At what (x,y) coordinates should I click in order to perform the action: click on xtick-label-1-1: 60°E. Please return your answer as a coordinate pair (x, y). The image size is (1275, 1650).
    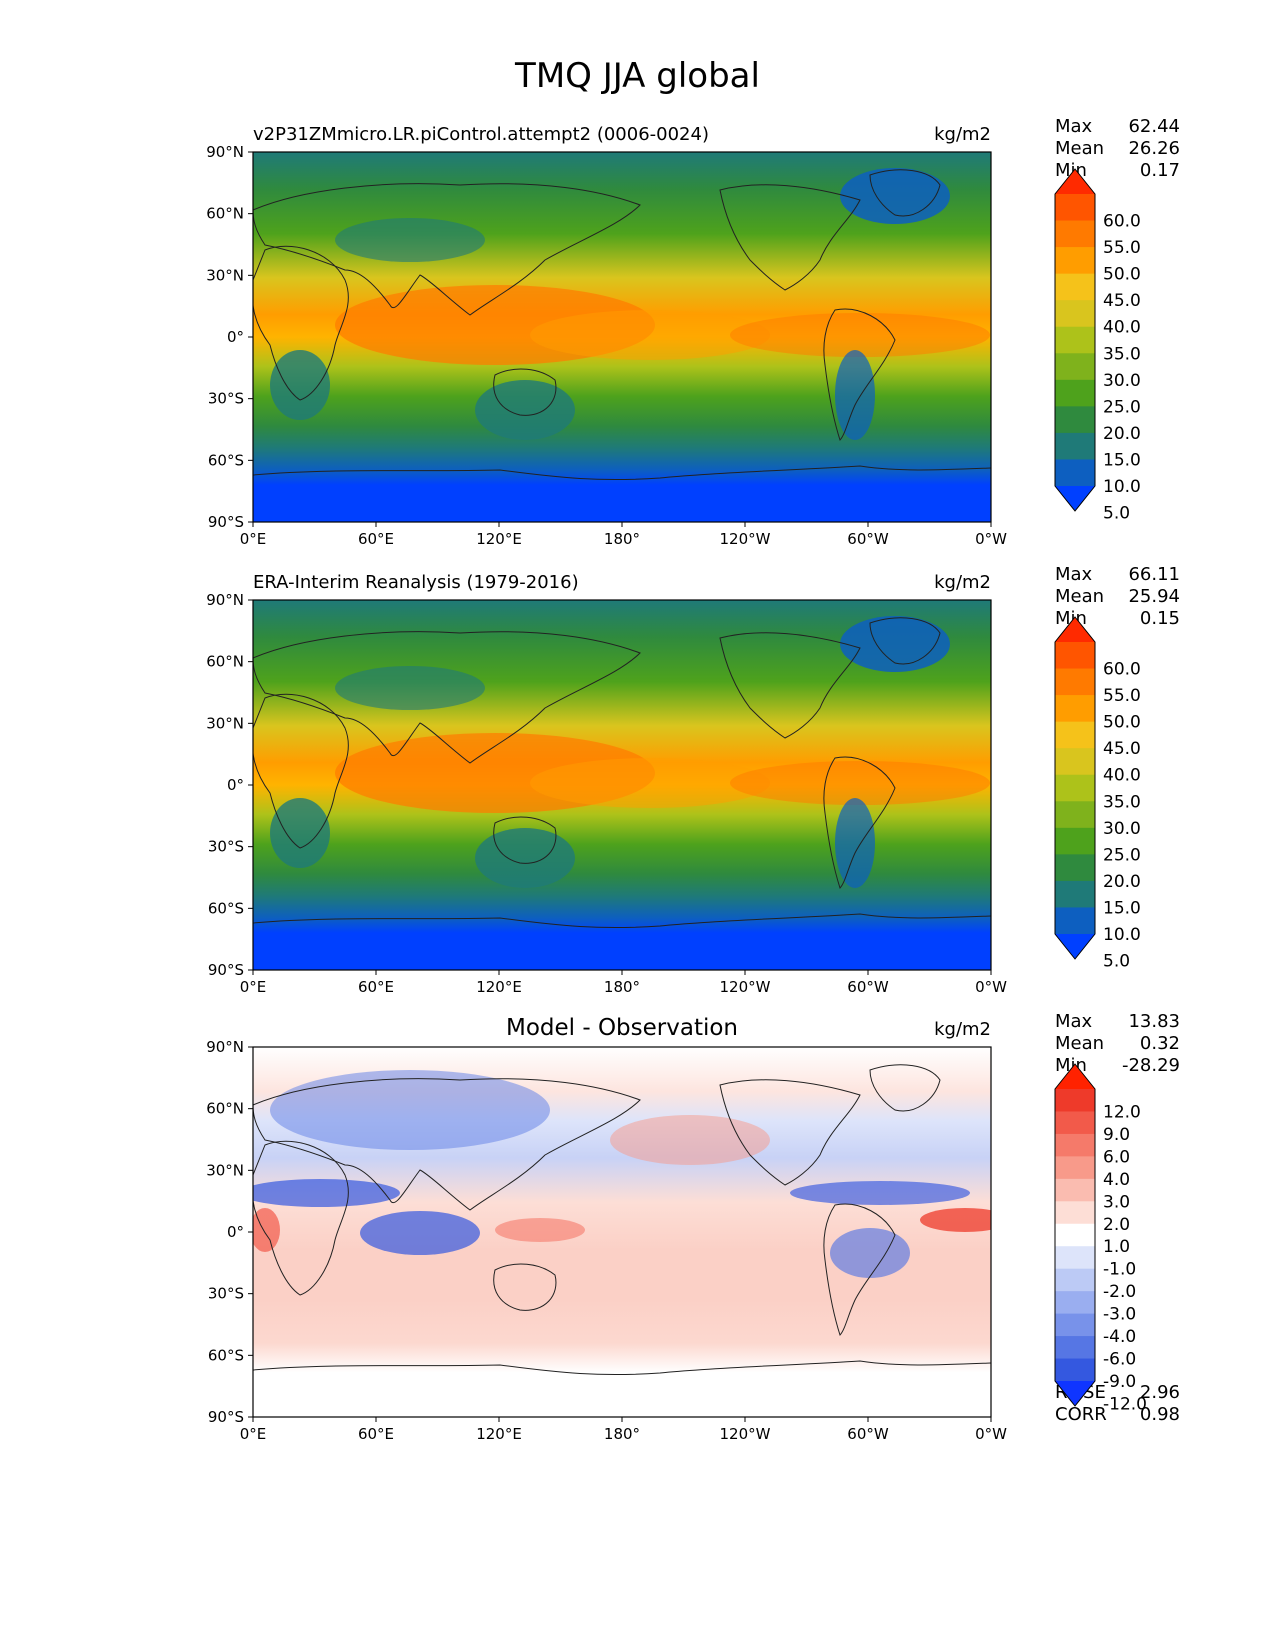
    Looking at the image, I should click on (376, 987).